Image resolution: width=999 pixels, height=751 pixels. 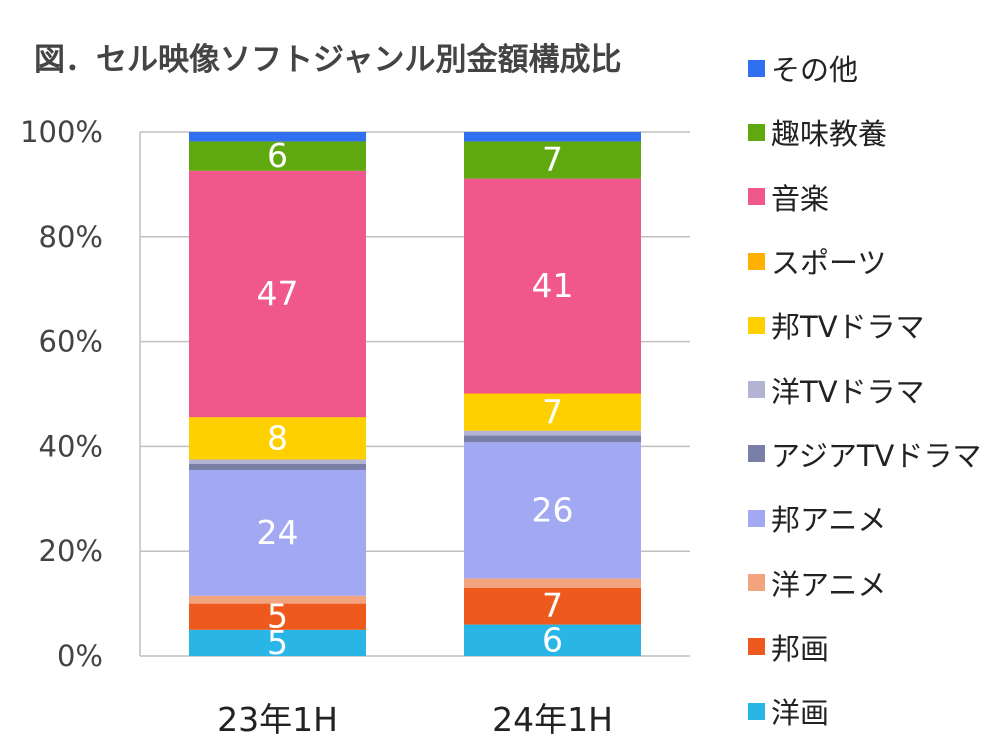 I want to click on legend-label: 邦アニメ, so click(x=829, y=520).